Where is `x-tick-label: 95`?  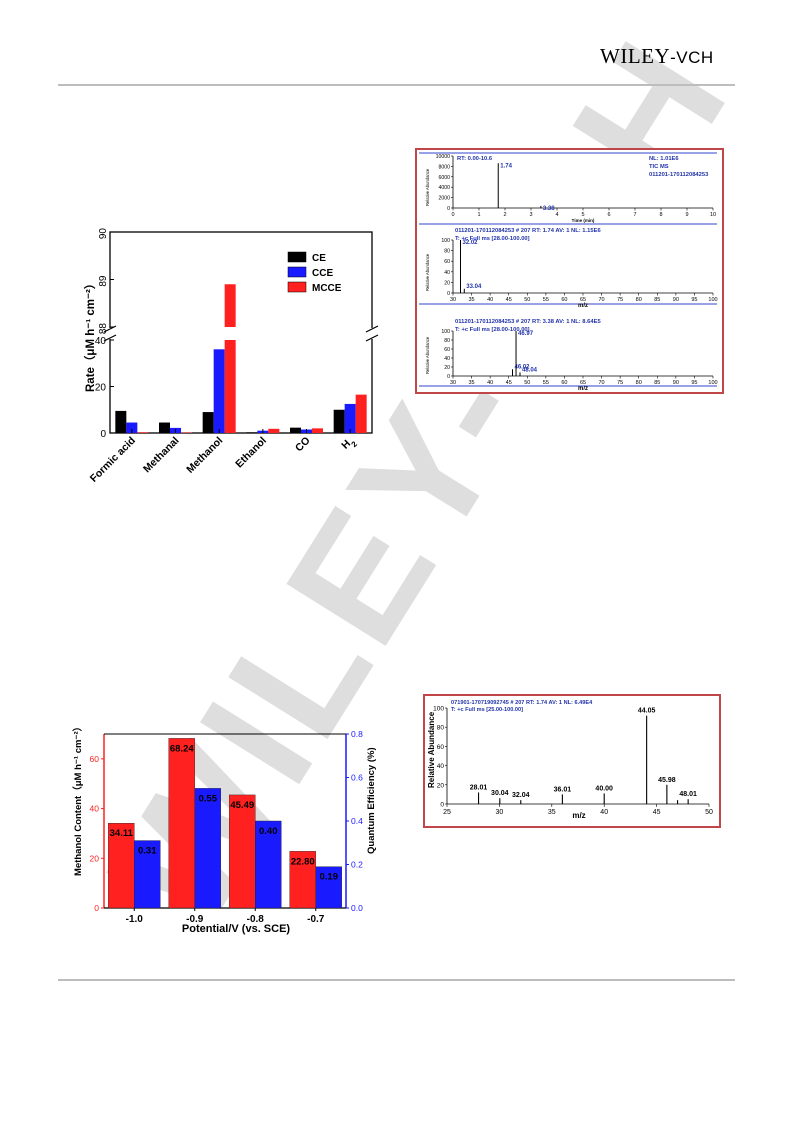 x-tick-label: 95 is located at coordinates (694, 383).